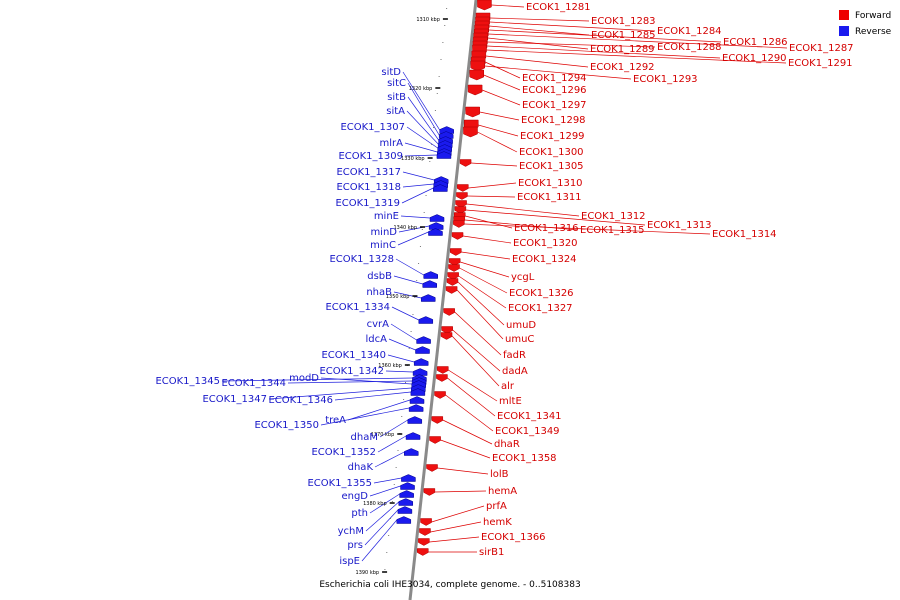 This screenshot has height=600, width=900. What do you see at coordinates (551, 166) in the screenshot?
I see `forward-gene-label: ECOK1_1305` at bounding box center [551, 166].